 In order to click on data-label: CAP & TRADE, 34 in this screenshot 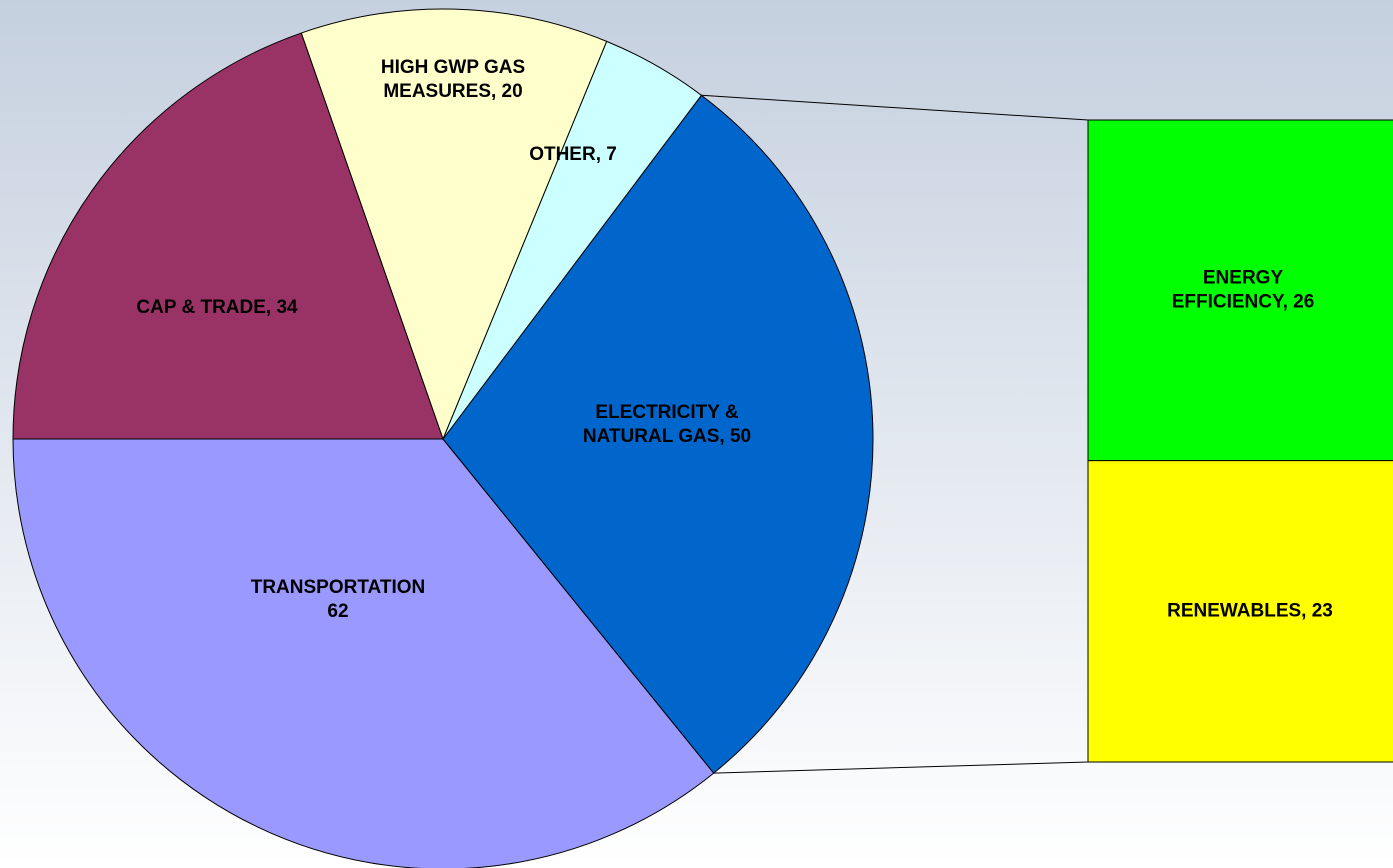, I will do `click(217, 307)`.